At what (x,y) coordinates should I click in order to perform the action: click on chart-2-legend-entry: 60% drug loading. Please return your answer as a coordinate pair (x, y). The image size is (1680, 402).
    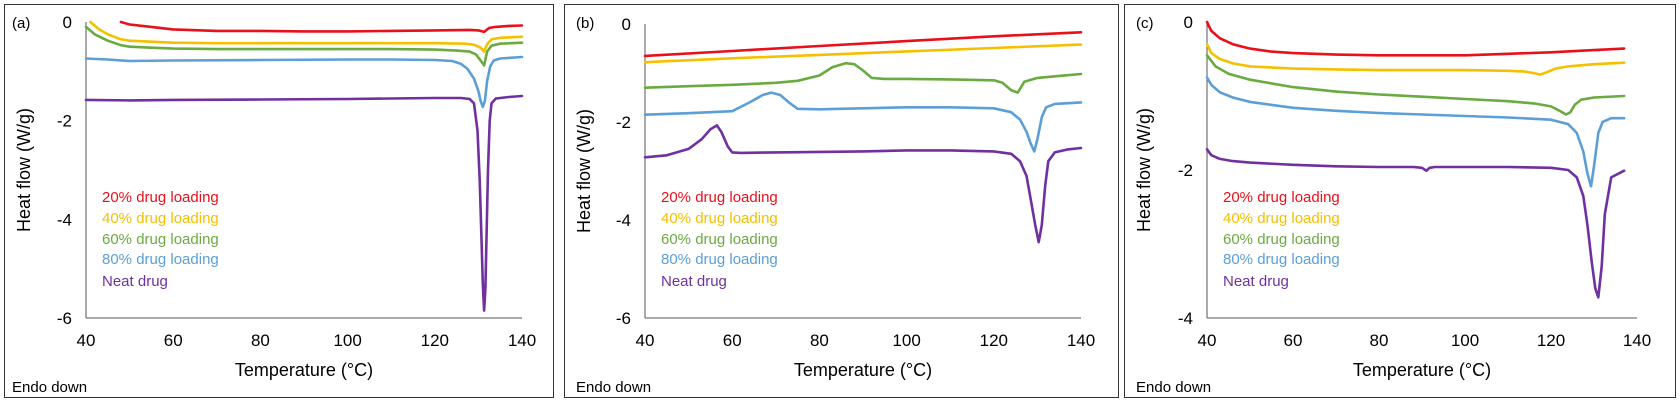
    Looking at the image, I should click on (719, 239).